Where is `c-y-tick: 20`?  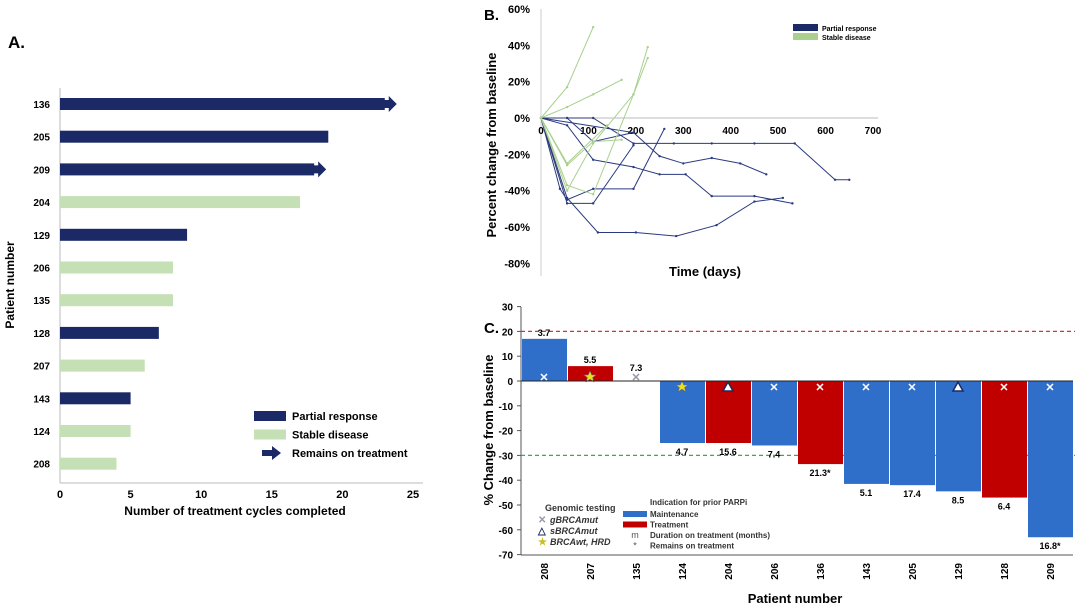 c-y-tick: 20 is located at coordinates (508, 332).